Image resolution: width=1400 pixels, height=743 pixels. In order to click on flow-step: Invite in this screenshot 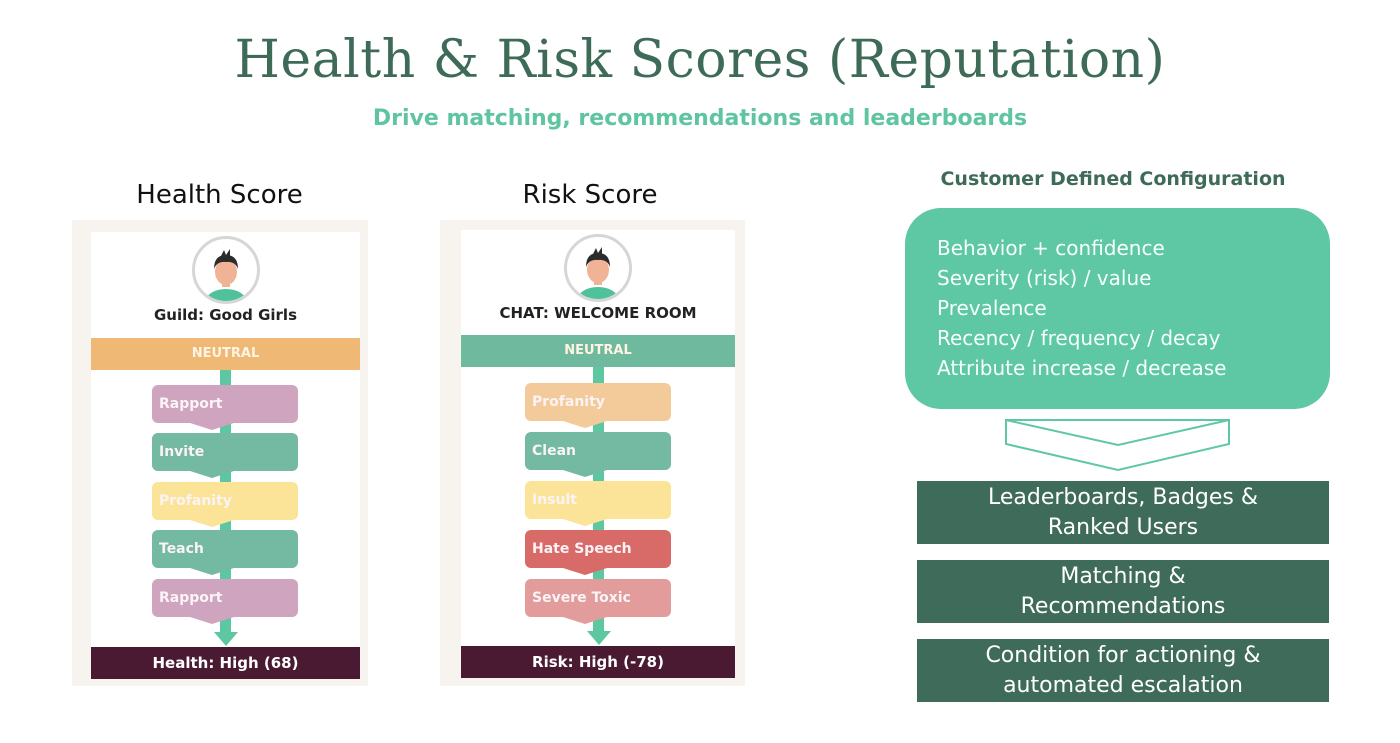, I will do `click(225, 455)`.